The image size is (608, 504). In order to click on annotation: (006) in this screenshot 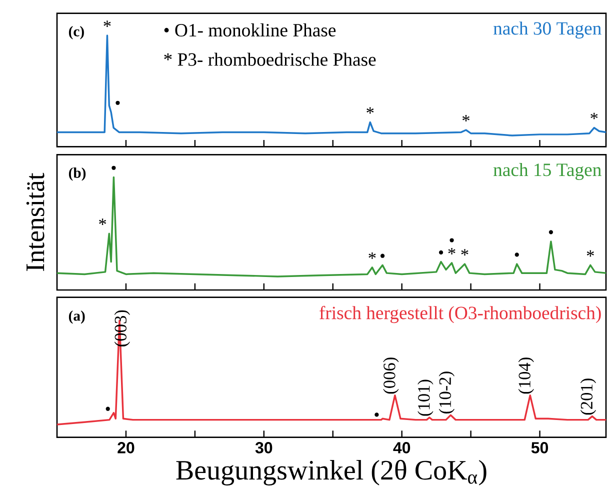, I will do `click(391, 376)`.